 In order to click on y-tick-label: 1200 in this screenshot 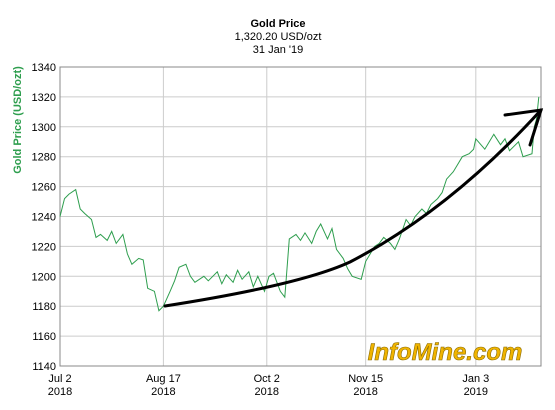, I will do `click(44, 277)`.